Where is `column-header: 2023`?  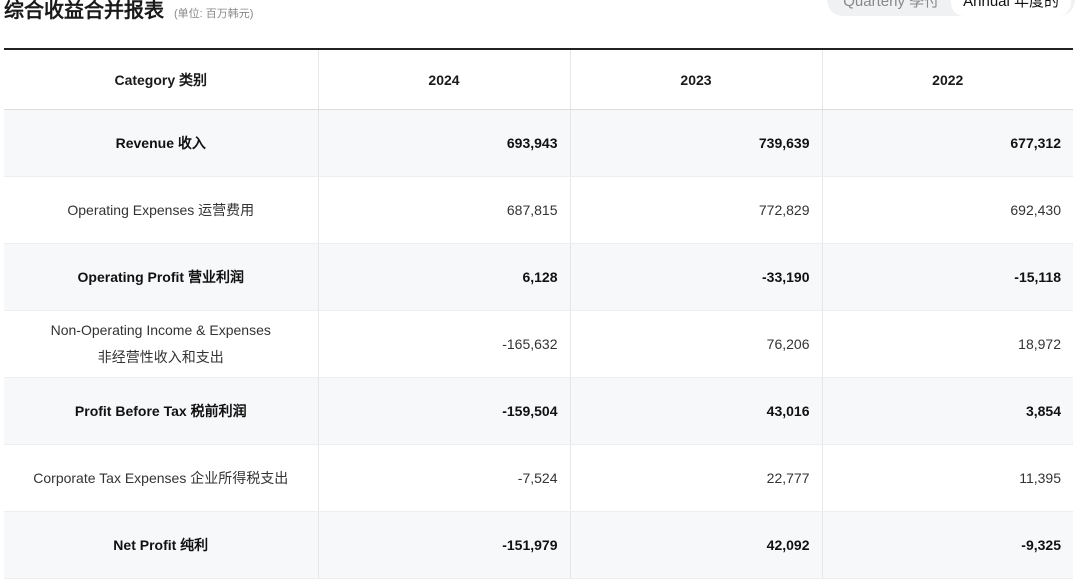
column-header: 2023 is located at coordinates (695, 79).